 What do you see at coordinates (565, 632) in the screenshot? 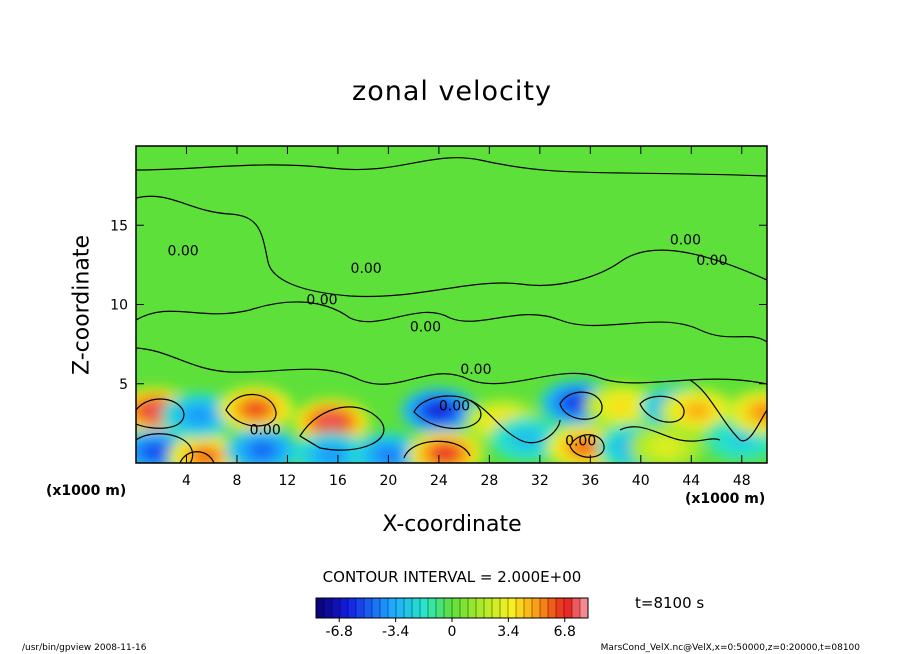
I see `colorbar-tick-label: 6.8` at bounding box center [565, 632].